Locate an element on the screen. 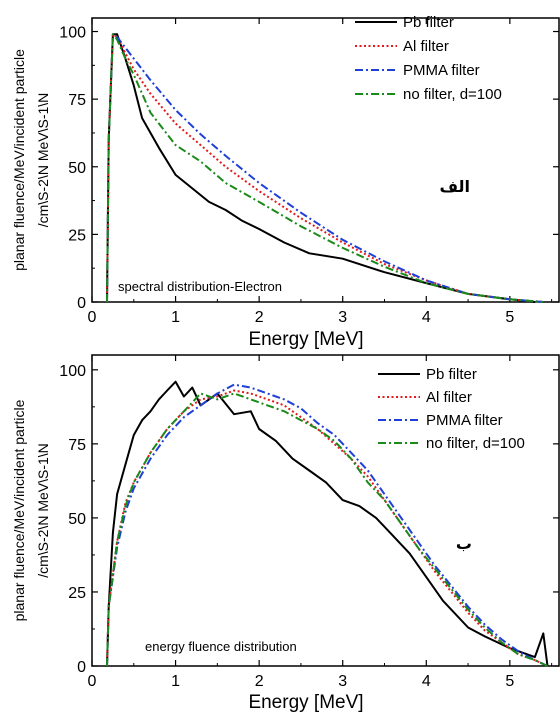 Image resolution: width=560 pixels, height=713 pixels. plot-annotation: energy fluence distribution is located at coordinates (221, 646).